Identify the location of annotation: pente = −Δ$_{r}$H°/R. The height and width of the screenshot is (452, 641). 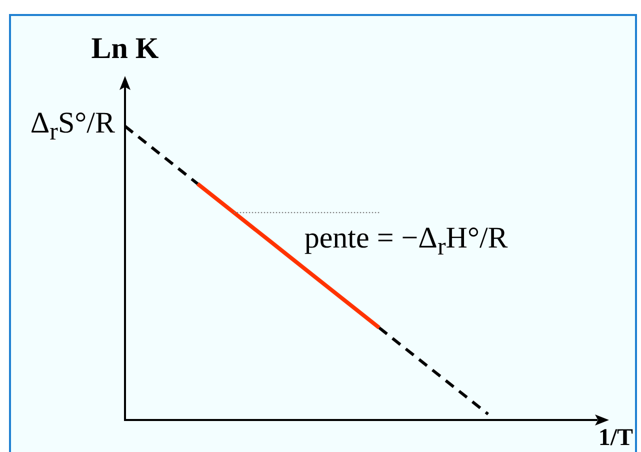
(406, 240).